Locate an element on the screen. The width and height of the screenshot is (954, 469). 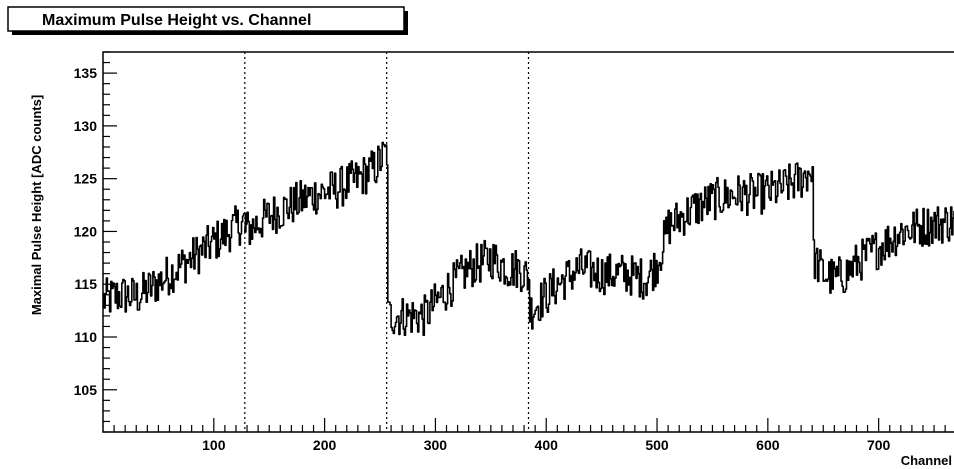
y-axis-title: Maximal Pulse Height [ADC counts] is located at coordinates (36, 205).